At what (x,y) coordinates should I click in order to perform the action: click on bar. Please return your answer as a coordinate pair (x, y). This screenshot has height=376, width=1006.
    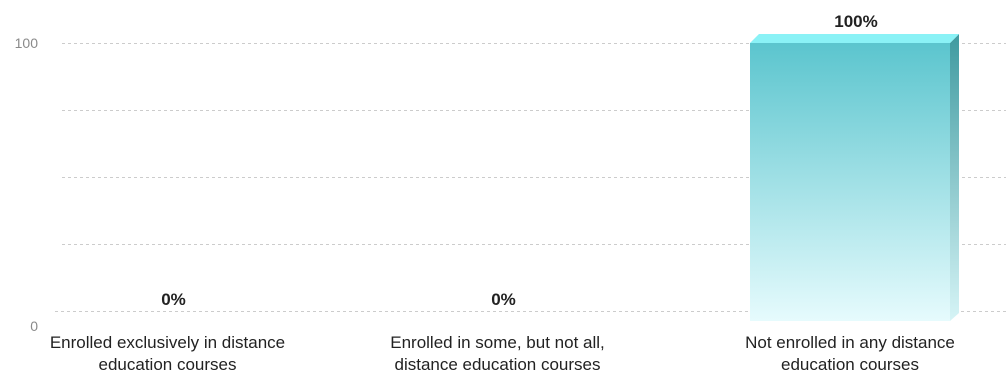
    Looking at the image, I should click on (850, 182).